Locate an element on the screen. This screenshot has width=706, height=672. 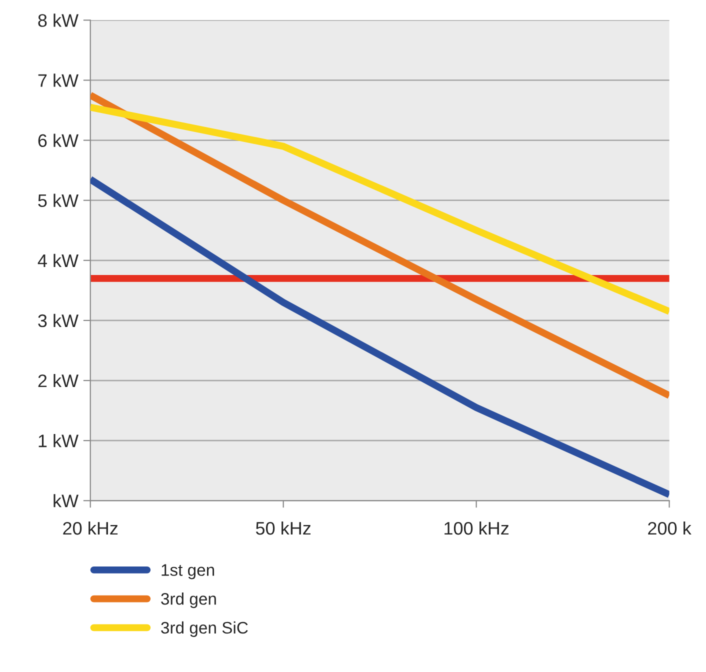
x-tick-label: 100 kHz is located at coordinates (476, 528).